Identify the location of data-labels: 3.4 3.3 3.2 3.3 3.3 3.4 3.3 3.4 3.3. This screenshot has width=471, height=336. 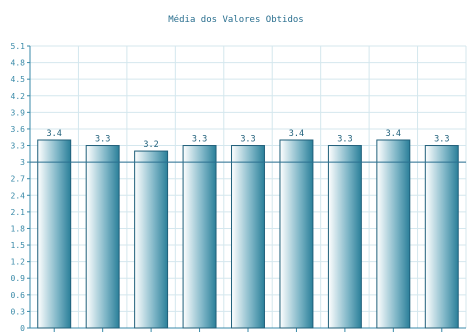
(248, 146).